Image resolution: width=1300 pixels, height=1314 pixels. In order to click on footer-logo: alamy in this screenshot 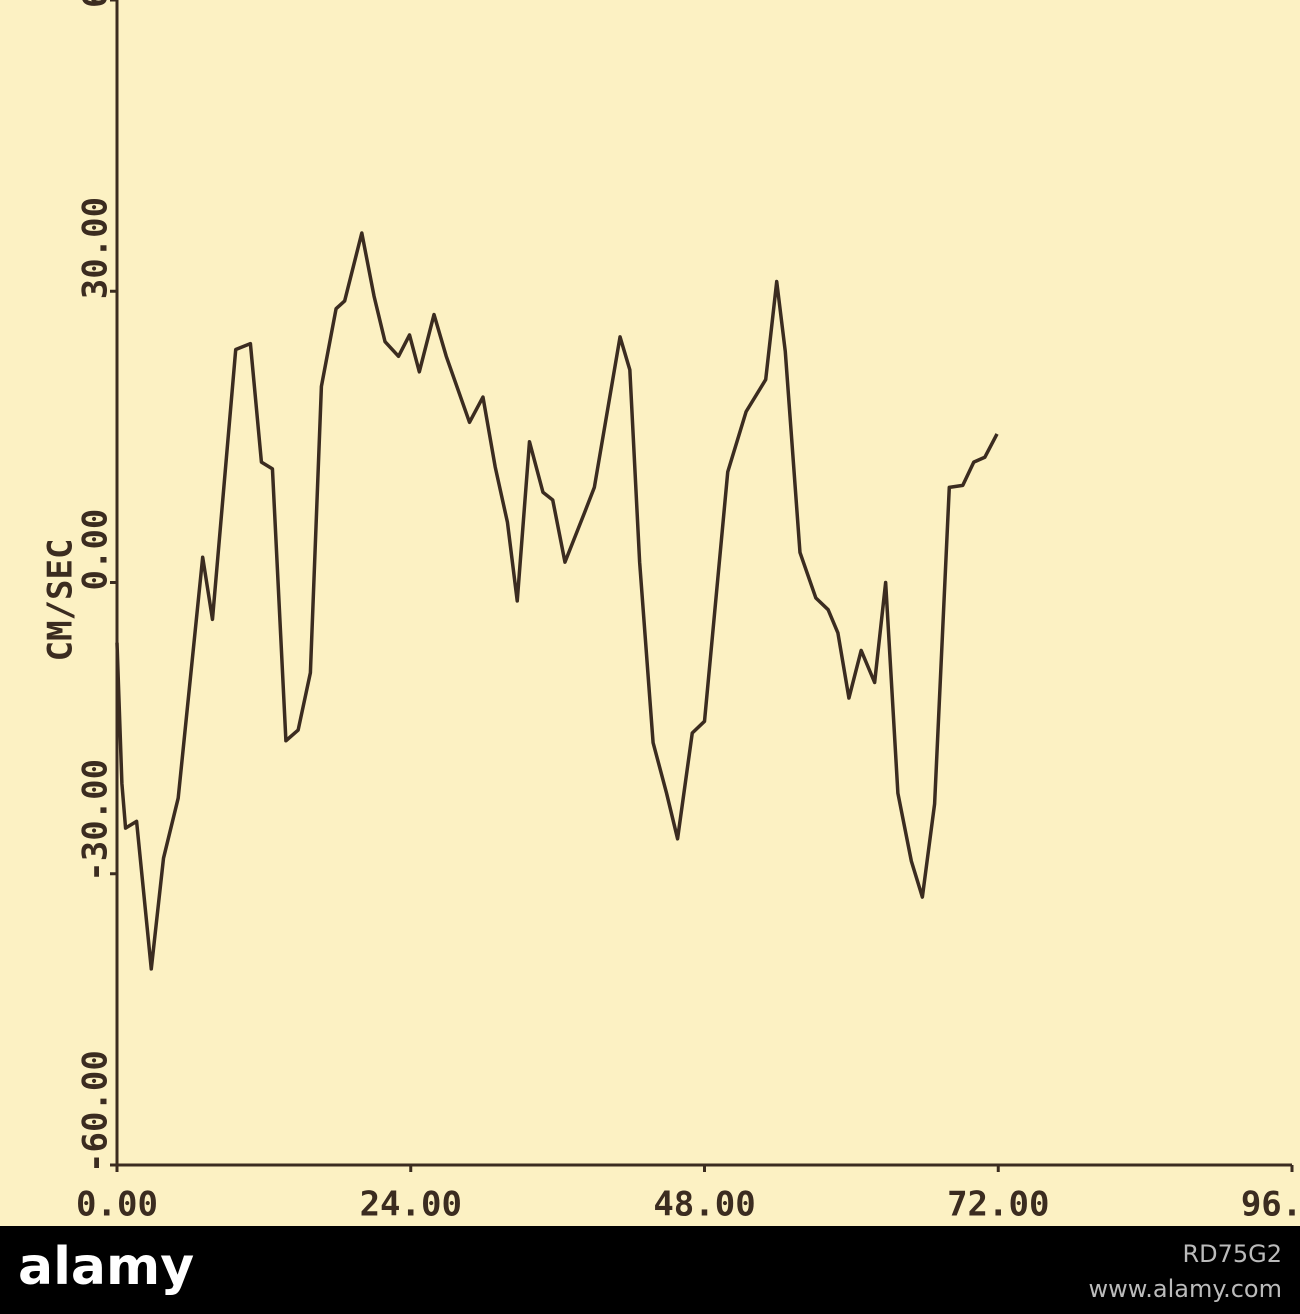, I will do `click(106, 1267)`.